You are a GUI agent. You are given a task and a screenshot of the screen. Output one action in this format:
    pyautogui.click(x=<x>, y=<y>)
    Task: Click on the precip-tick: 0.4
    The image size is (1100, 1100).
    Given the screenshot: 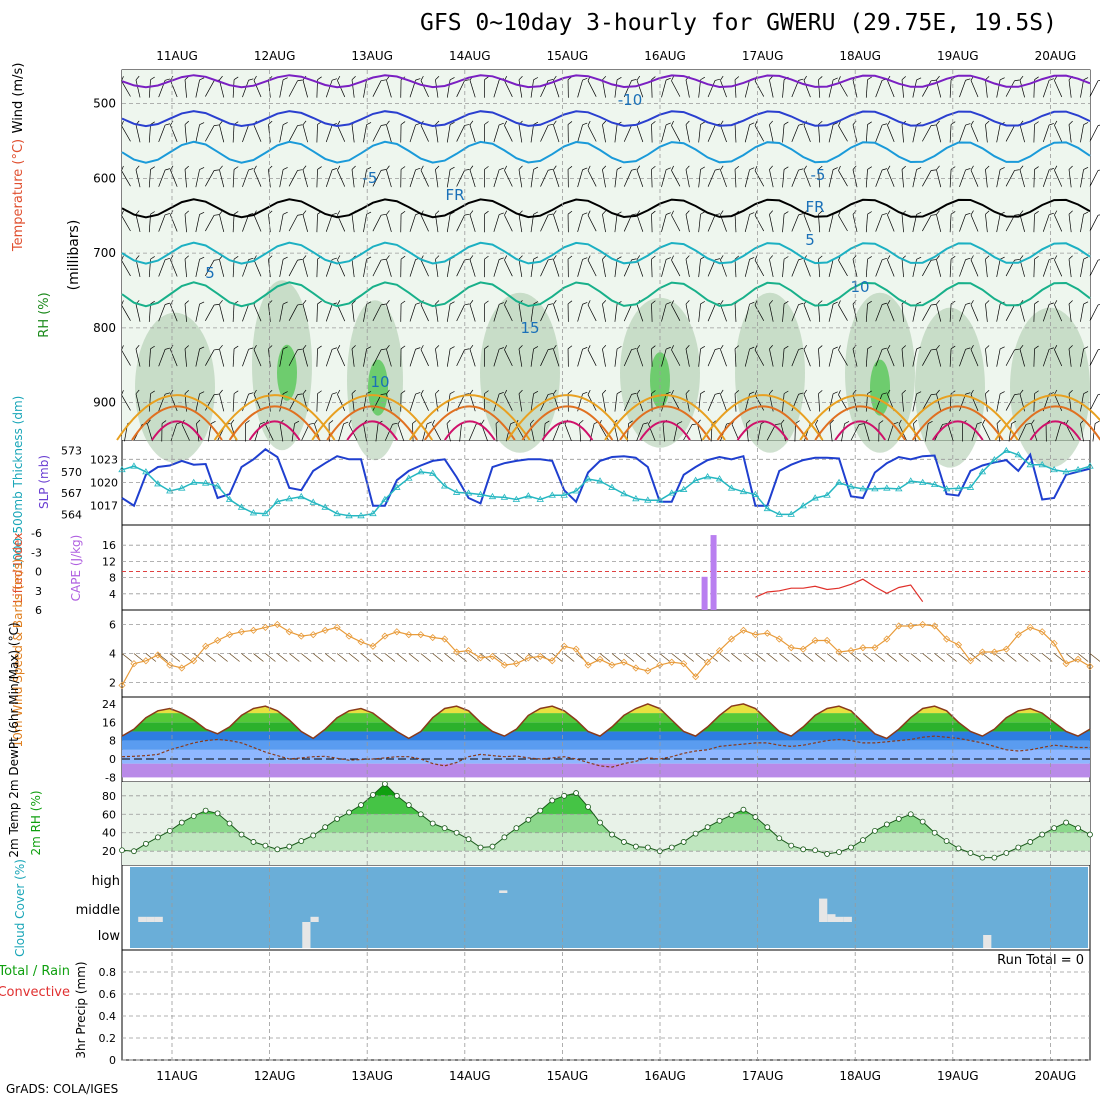 What is the action you would take?
    pyautogui.click(x=108, y=1016)
    